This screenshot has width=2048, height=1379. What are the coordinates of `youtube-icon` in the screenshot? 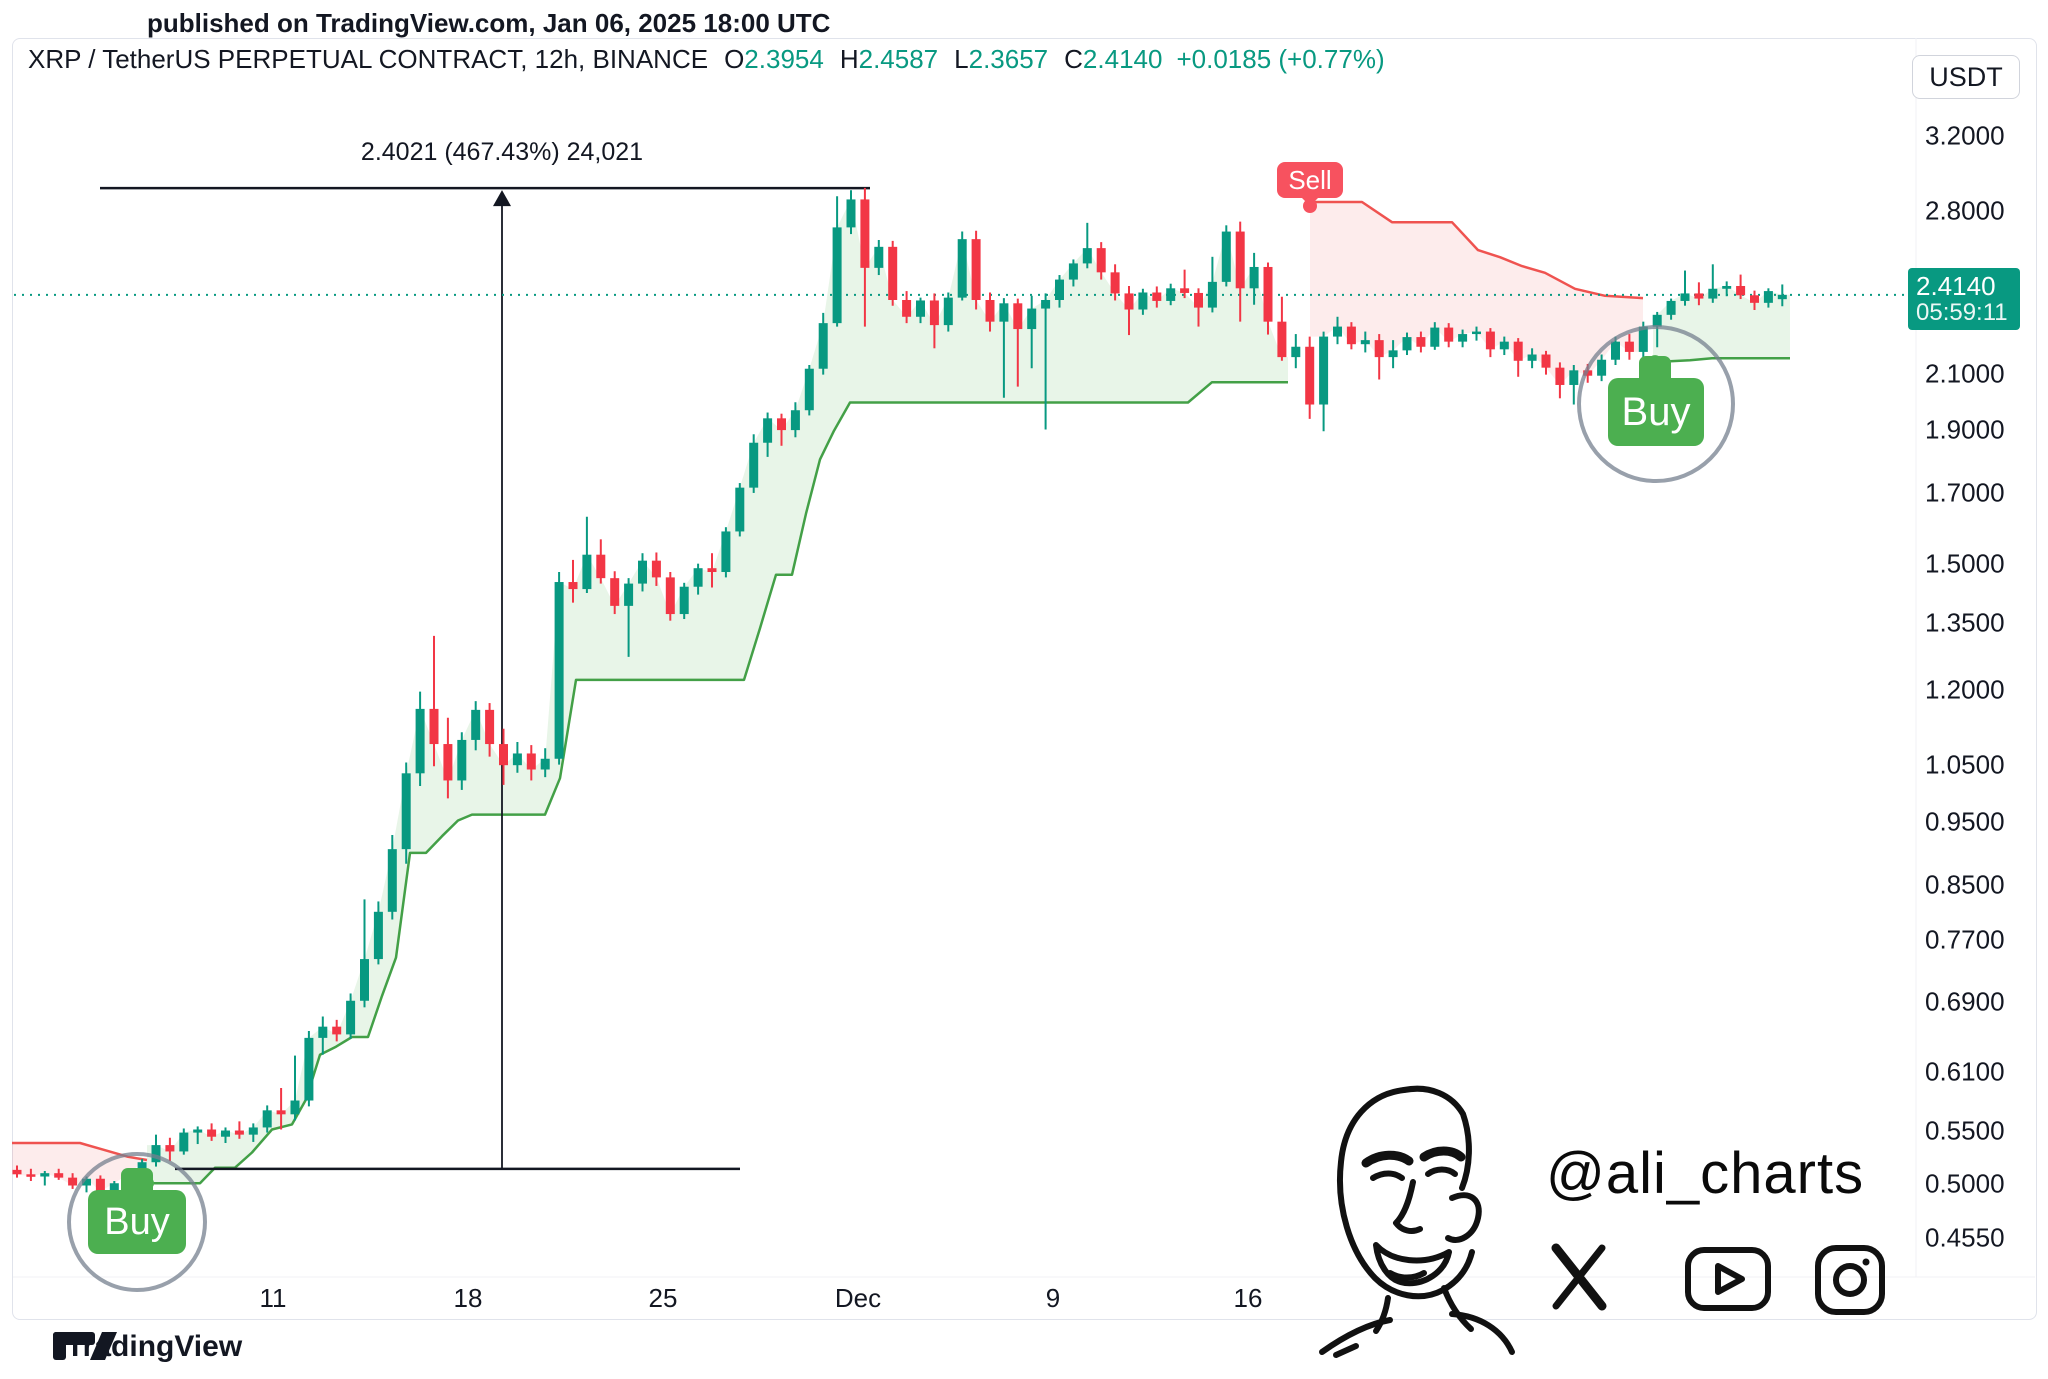 It's located at (1728, 1279).